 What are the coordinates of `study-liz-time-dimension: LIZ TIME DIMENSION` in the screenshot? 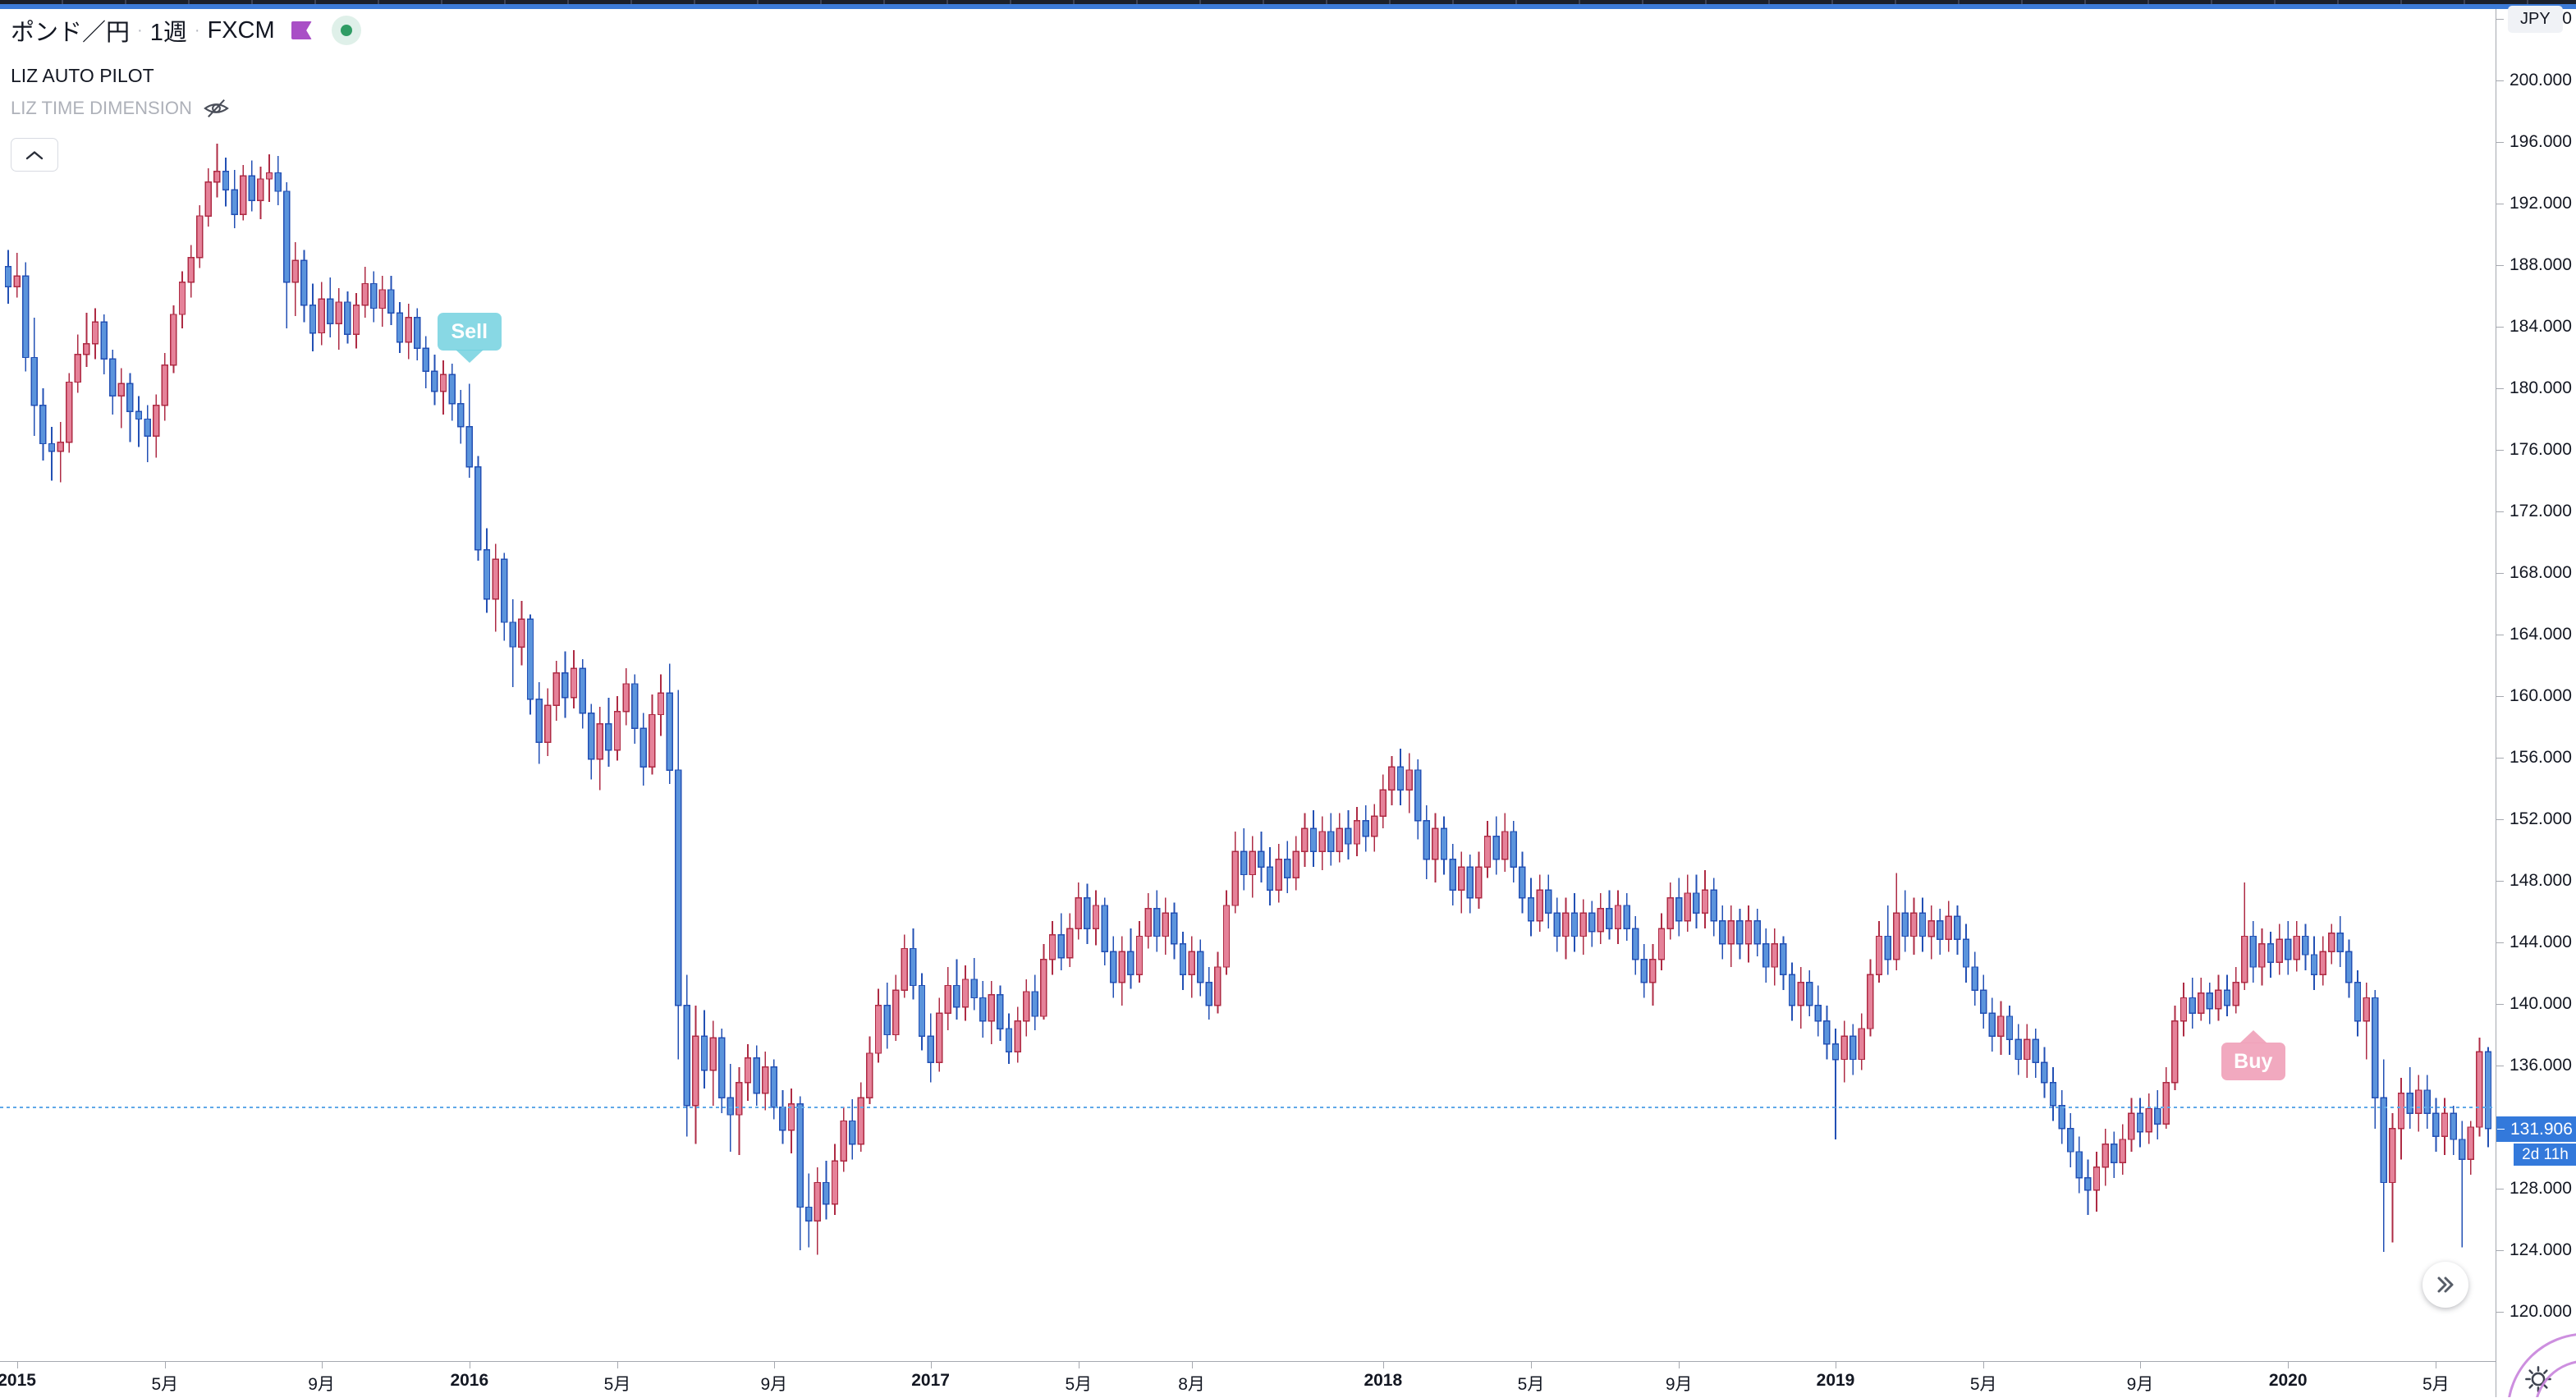 It's located at (186, 108).